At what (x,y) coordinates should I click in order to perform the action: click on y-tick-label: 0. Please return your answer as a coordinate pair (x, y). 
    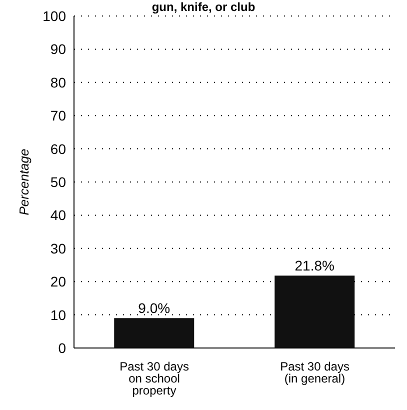
    Looking at the image, I should click on (62, 348).